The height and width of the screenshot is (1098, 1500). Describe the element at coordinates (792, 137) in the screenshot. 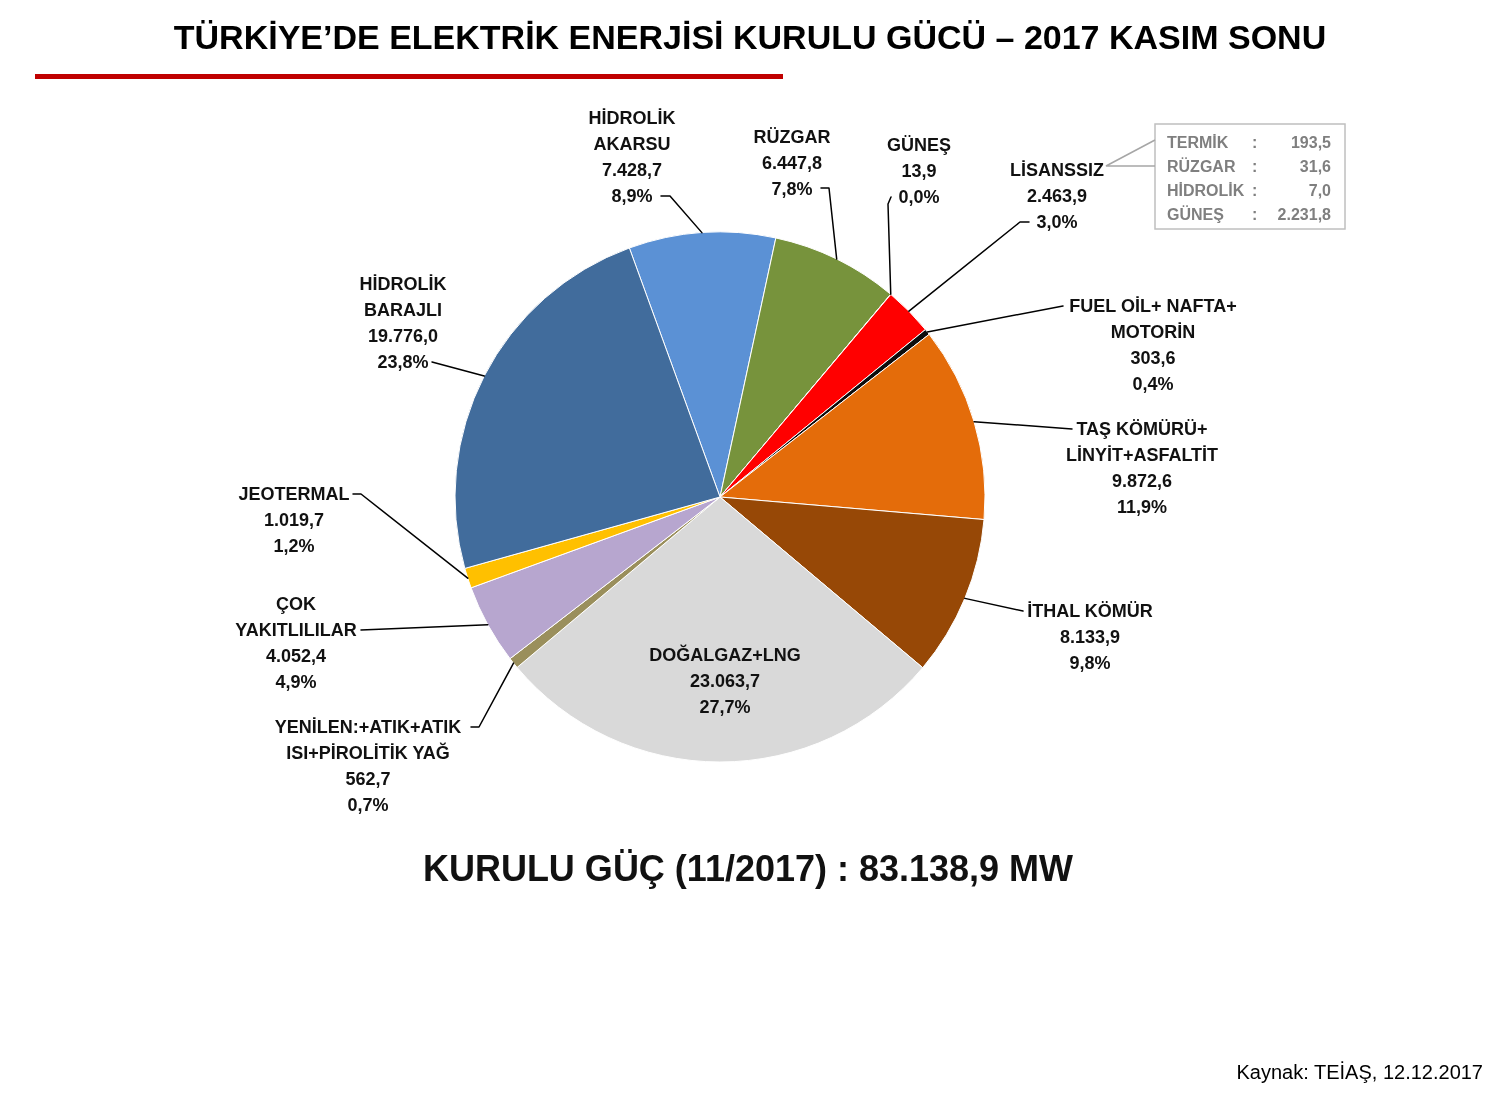

I see `slice-label: RÜZGAR` at that location.